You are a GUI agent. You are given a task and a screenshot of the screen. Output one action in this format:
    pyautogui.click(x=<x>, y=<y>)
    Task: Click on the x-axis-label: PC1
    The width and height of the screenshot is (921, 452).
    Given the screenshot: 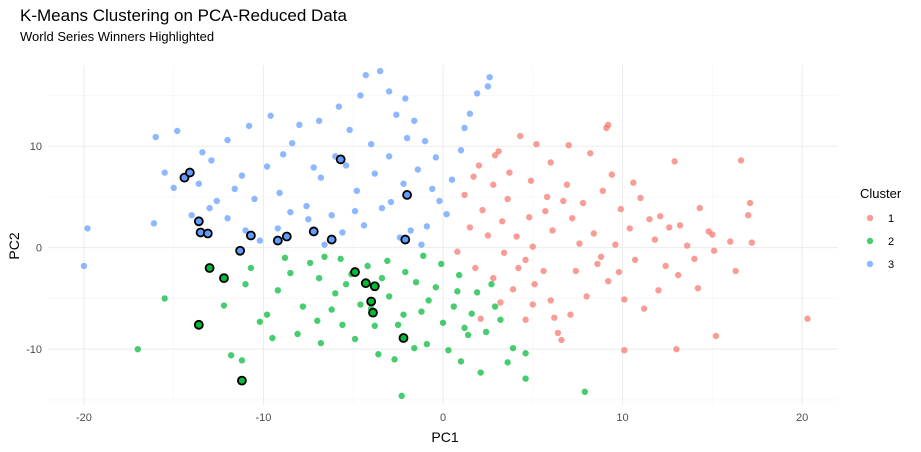 What is the action you would take?
    pyautogui.click(x=444, y=437)
    